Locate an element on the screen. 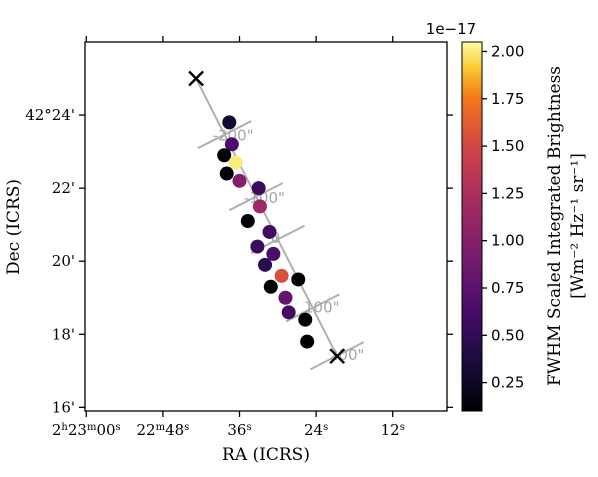  x-tick-label-part: 00 is located at coordinates (105, 430).